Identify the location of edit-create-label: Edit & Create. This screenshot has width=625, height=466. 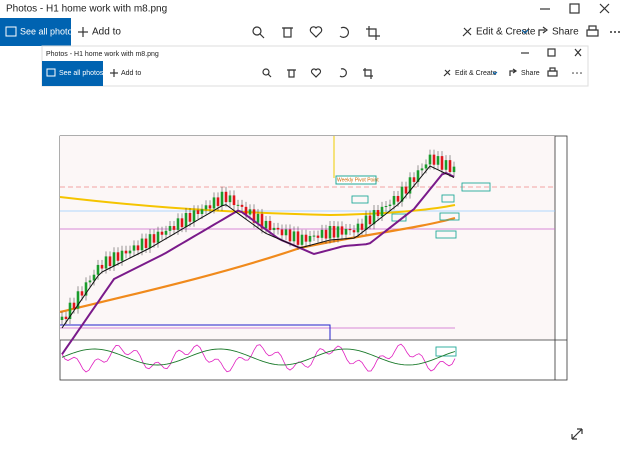
(506, 32).